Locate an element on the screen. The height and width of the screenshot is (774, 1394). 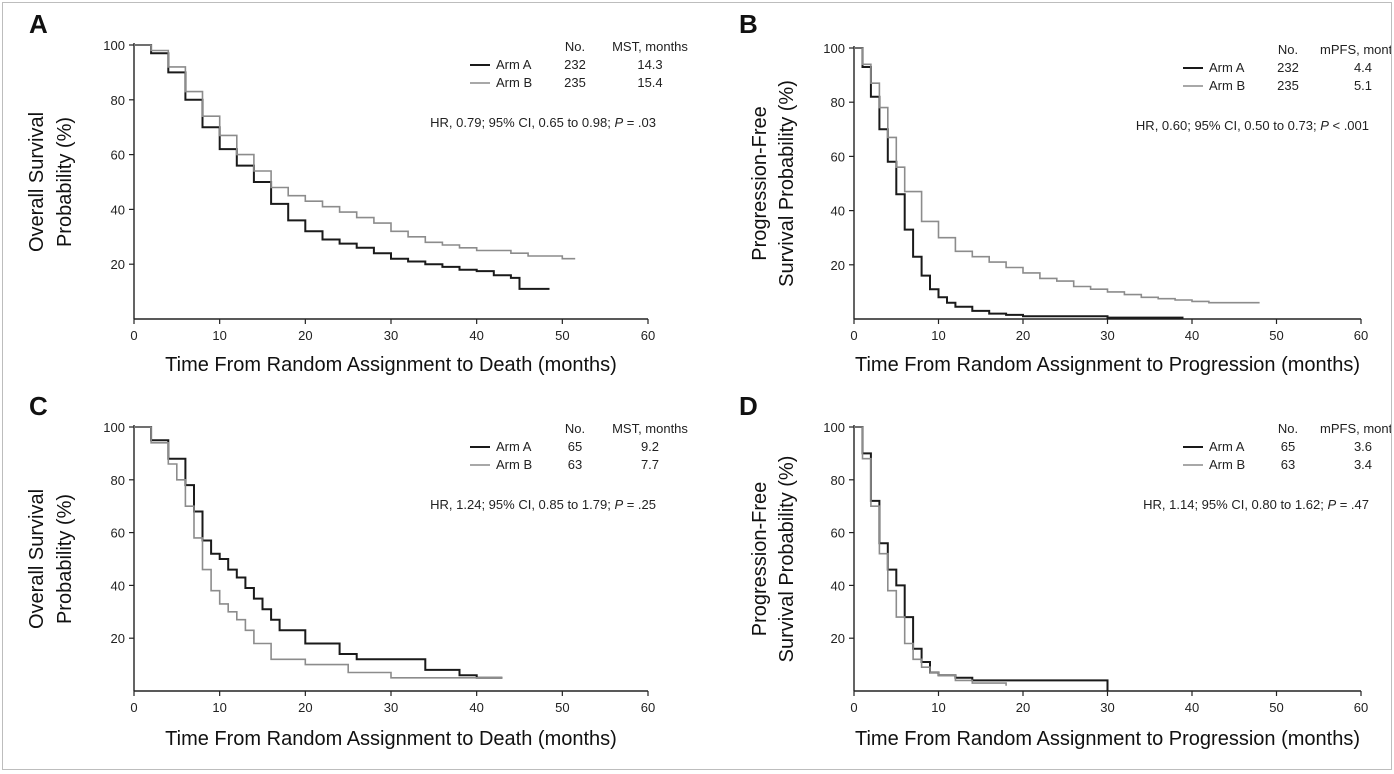
panel-letter: C is located at coordinates (38, 406).